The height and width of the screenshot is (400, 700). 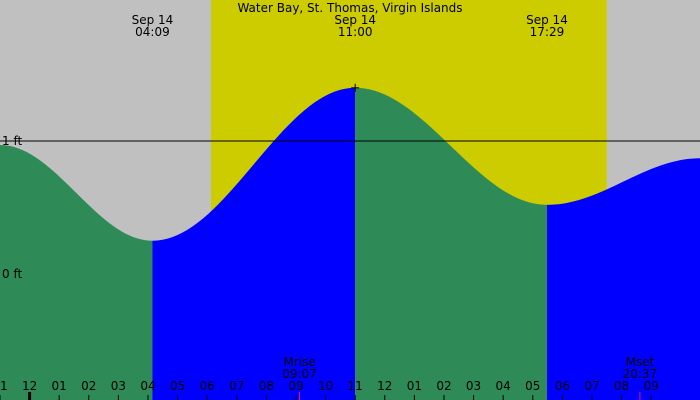 I want to click on tide-event-time: 04:09, so click(x=152, y=32).